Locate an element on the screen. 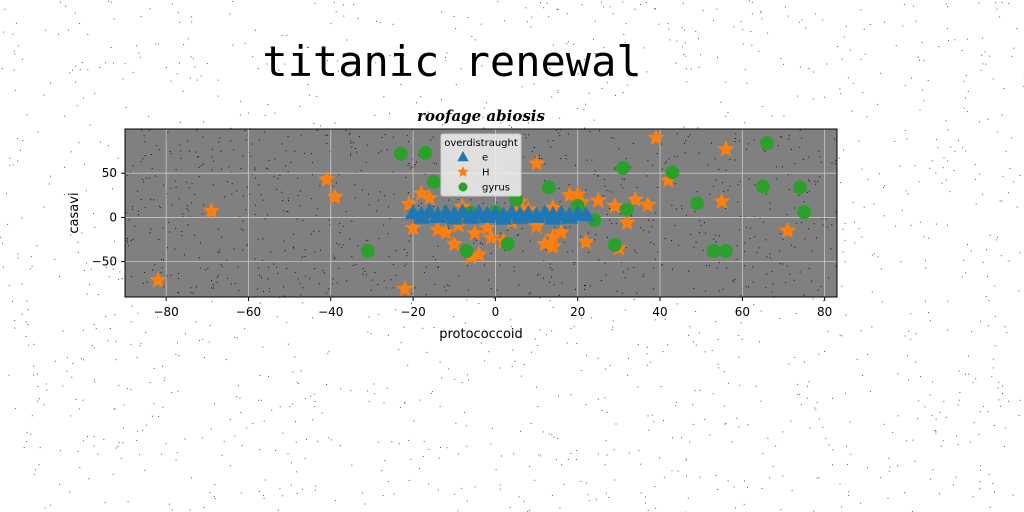 The image size is (1024, 512). y-tick-label: −50 is located at coordinates (104, 262).